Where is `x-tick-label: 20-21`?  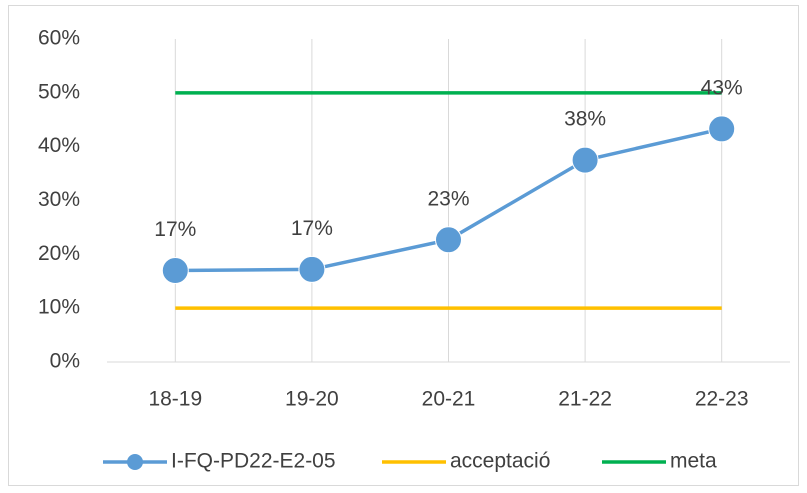
x-tick-label: 20-21 is located at coordinates (449, 399).